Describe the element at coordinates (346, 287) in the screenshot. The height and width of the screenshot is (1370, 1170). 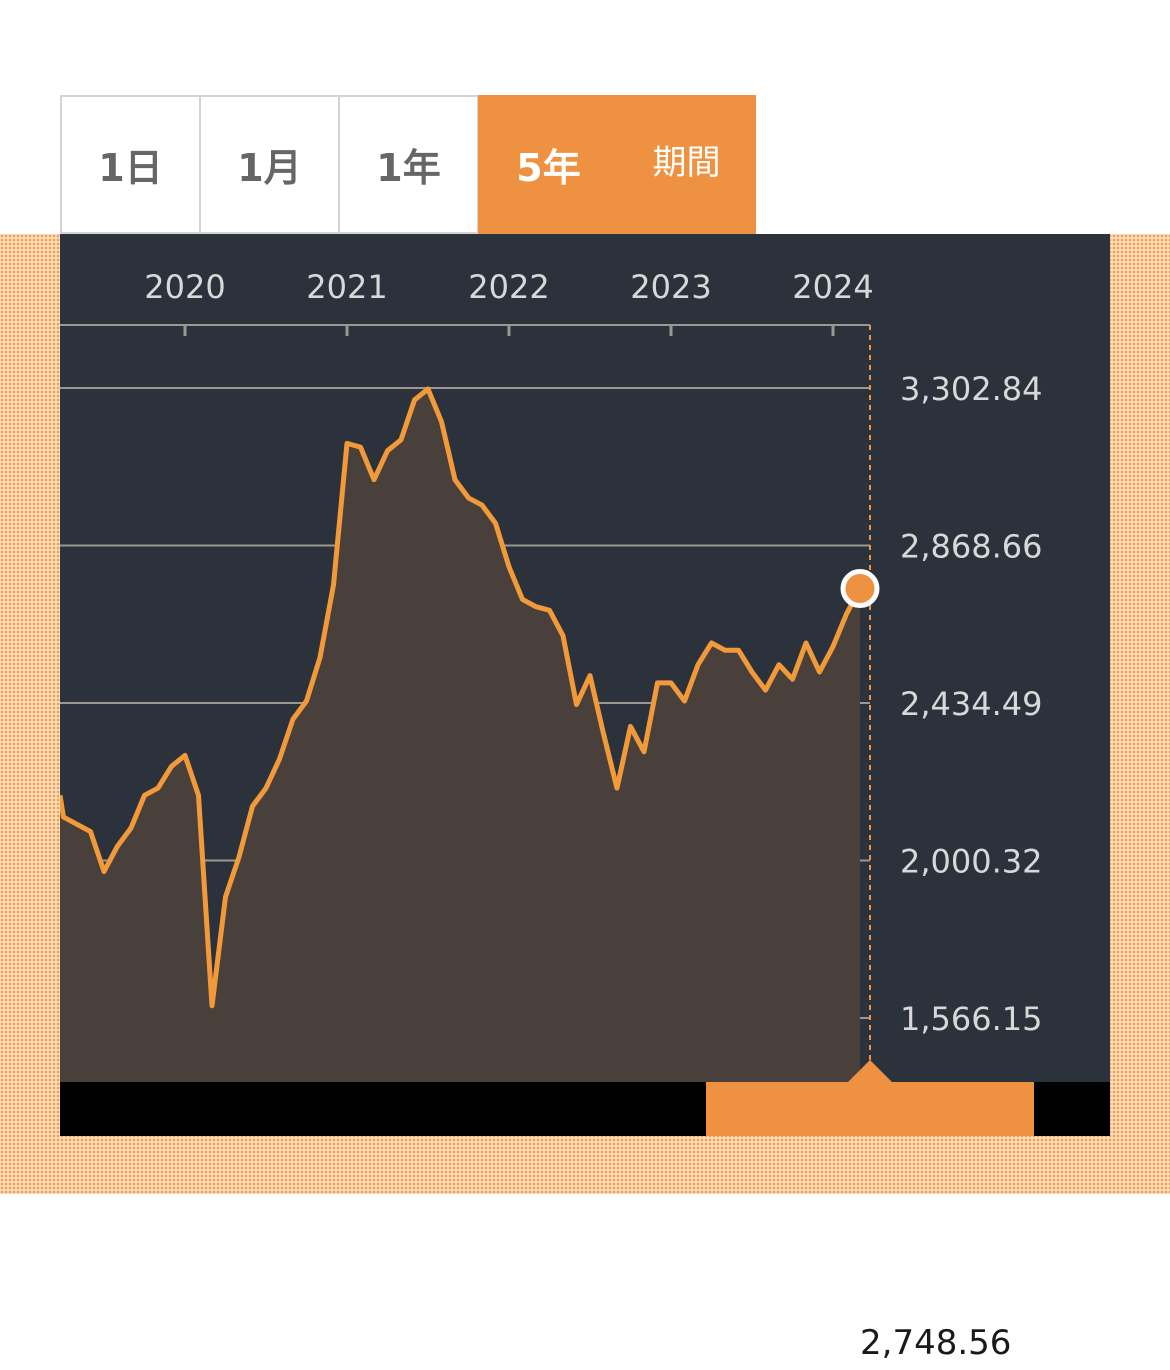
I see `x-tick-label: 2021` at that location.